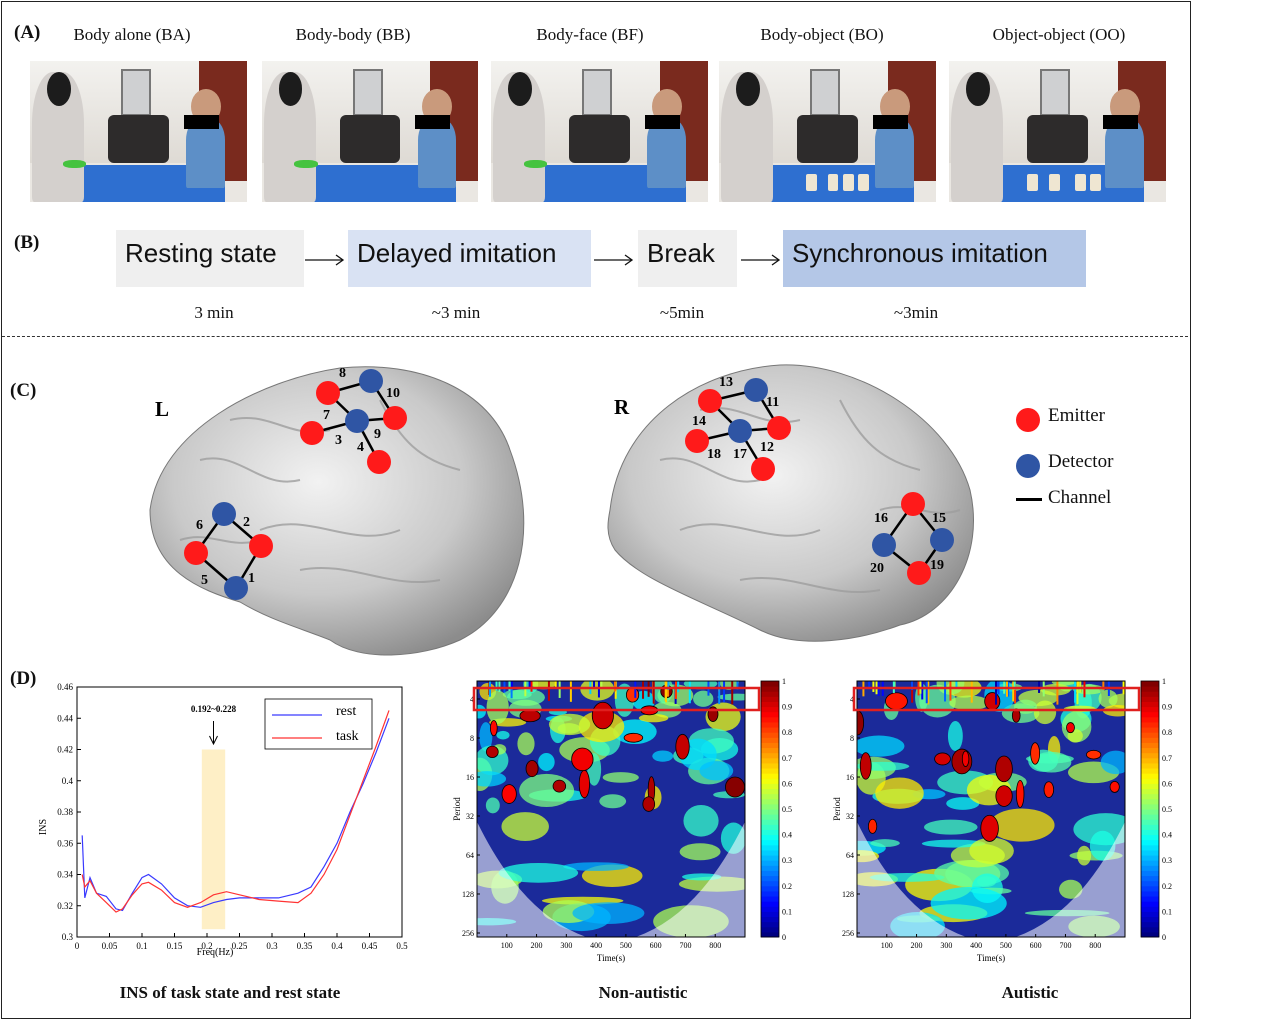 Image resolution: width=1266 pixels, height=1019 pixels. I want to click on procedure-arrows, so click(543, 260).